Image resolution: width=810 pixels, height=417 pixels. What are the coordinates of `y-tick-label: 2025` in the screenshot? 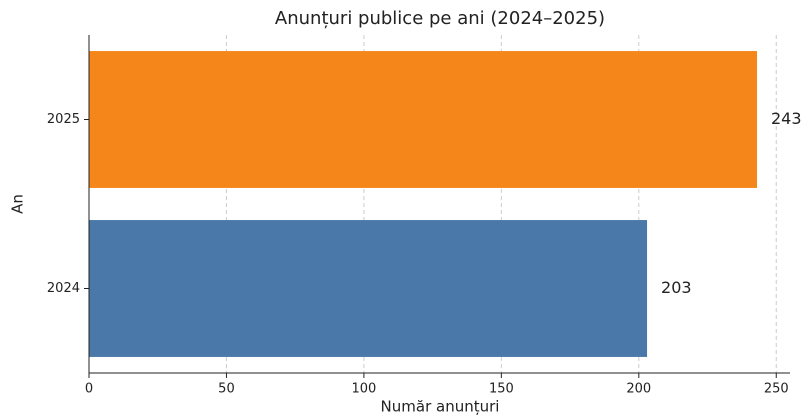 It's located at (63, 119).